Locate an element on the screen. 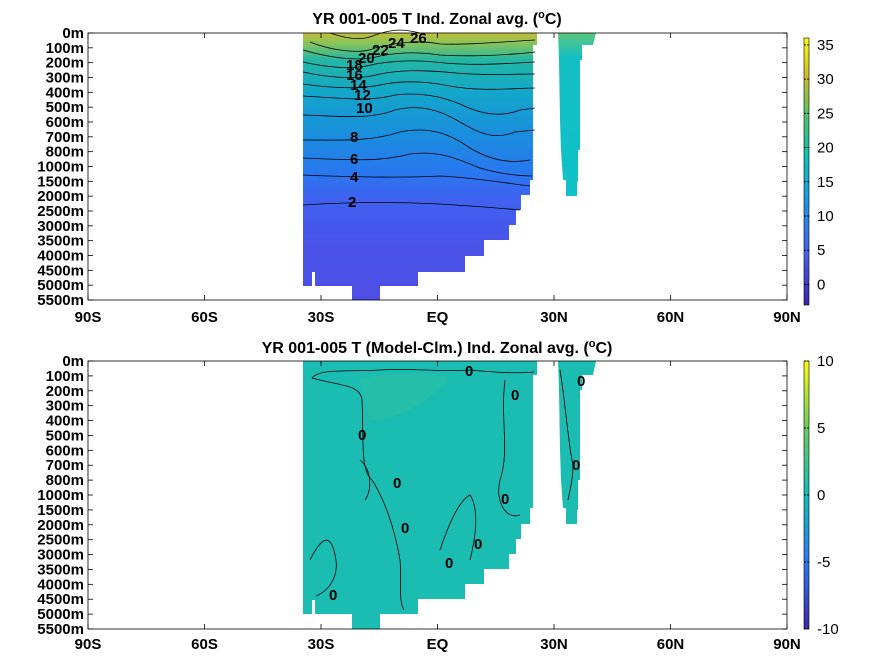  difference-field: 0 0 0 0 0 0 0 0 0 0 0 is located at coordinates (449, 495).